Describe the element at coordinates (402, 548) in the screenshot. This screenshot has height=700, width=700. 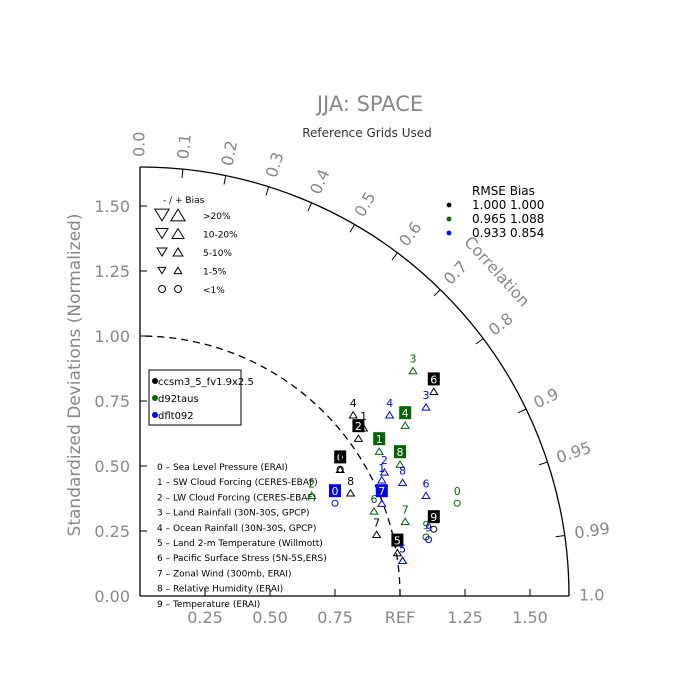
I see `data-point-label: 5` at that location.